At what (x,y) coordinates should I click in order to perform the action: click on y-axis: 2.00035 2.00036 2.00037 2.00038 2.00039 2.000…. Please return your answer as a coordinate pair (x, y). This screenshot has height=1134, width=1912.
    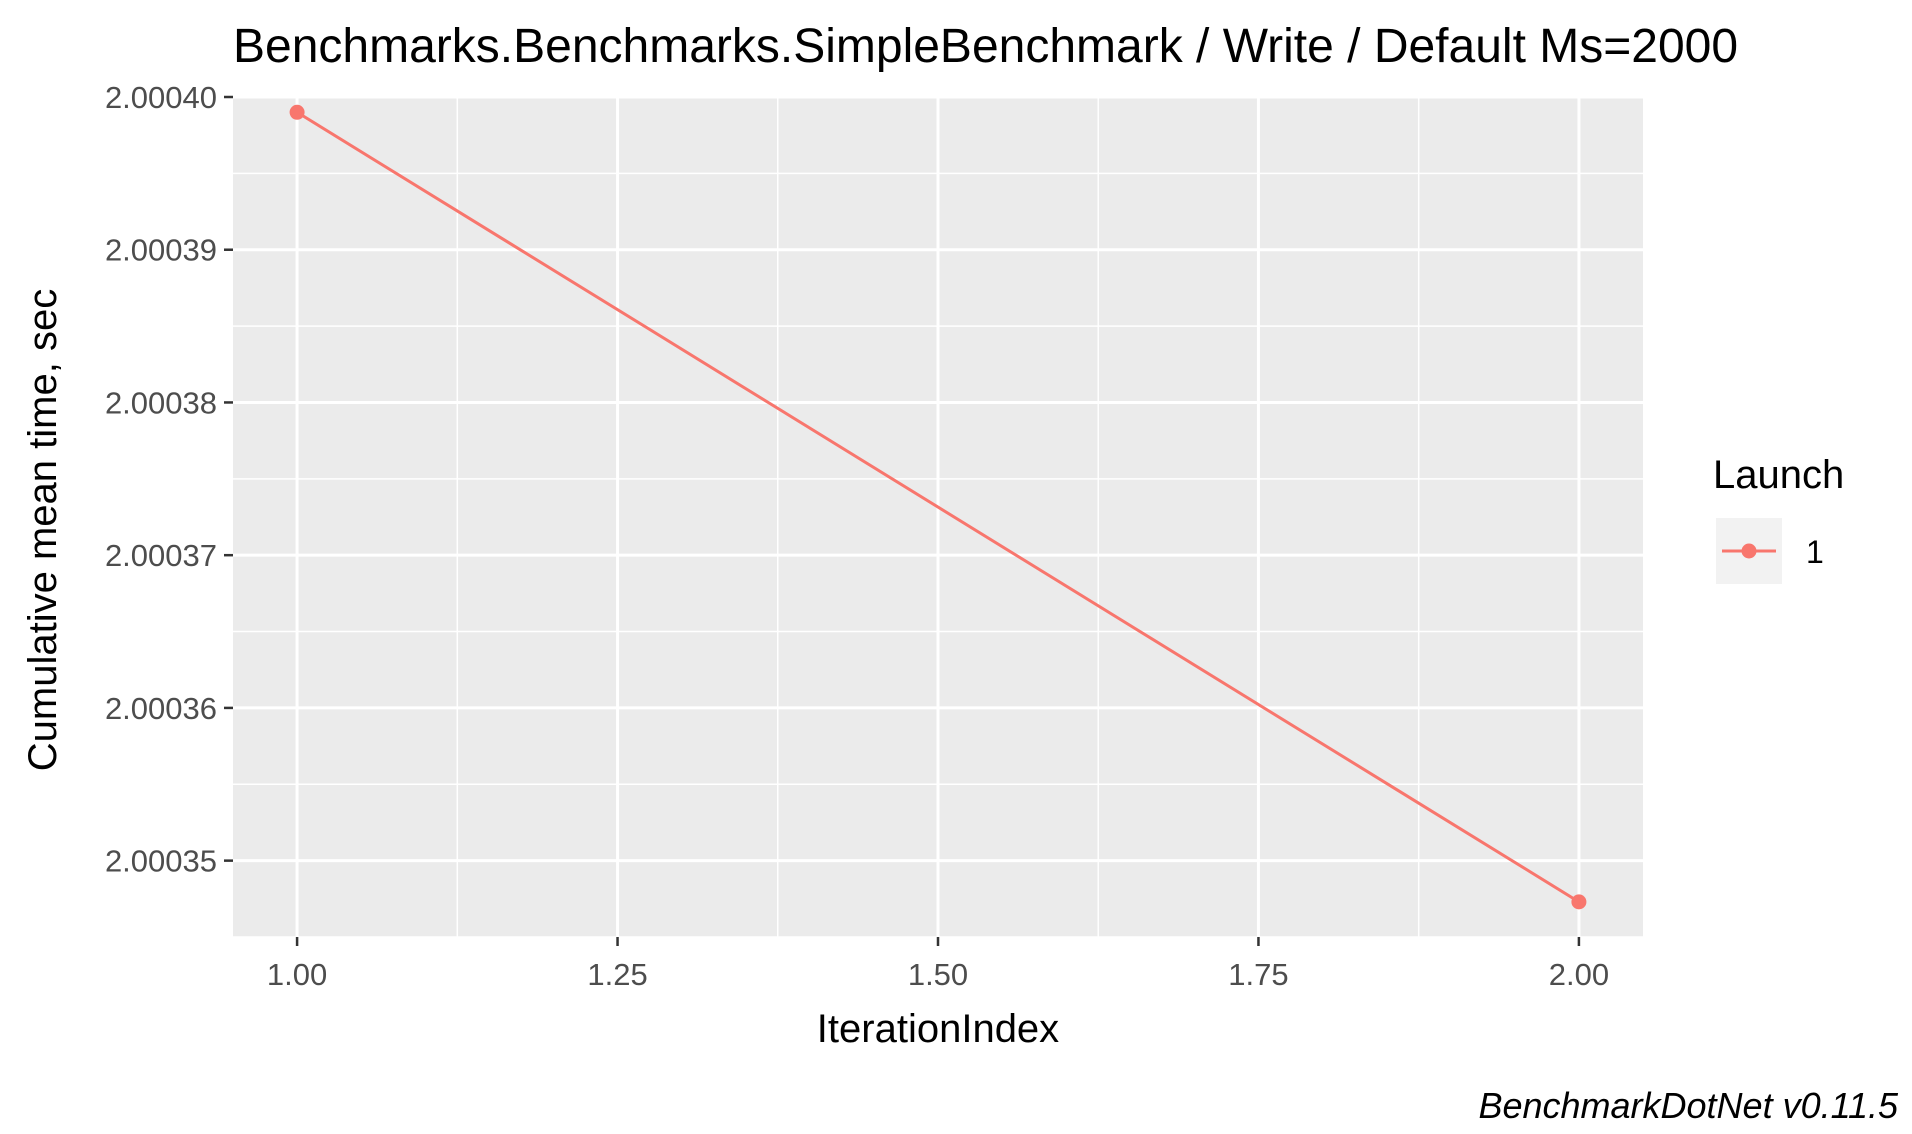
    Looking at the image, I should click on (169, 479).